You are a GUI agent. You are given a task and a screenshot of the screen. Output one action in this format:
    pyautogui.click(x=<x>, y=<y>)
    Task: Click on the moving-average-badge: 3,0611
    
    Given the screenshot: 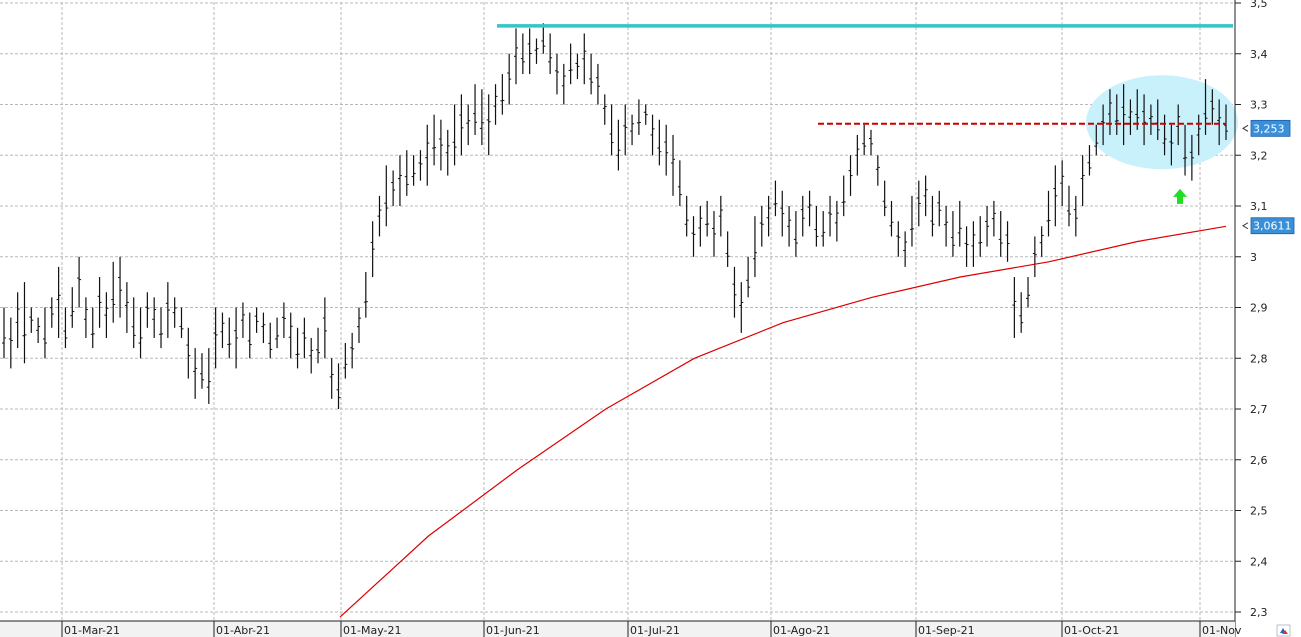 What is the action you would take?
    pyautogui.click(x=1268, y=226)
    